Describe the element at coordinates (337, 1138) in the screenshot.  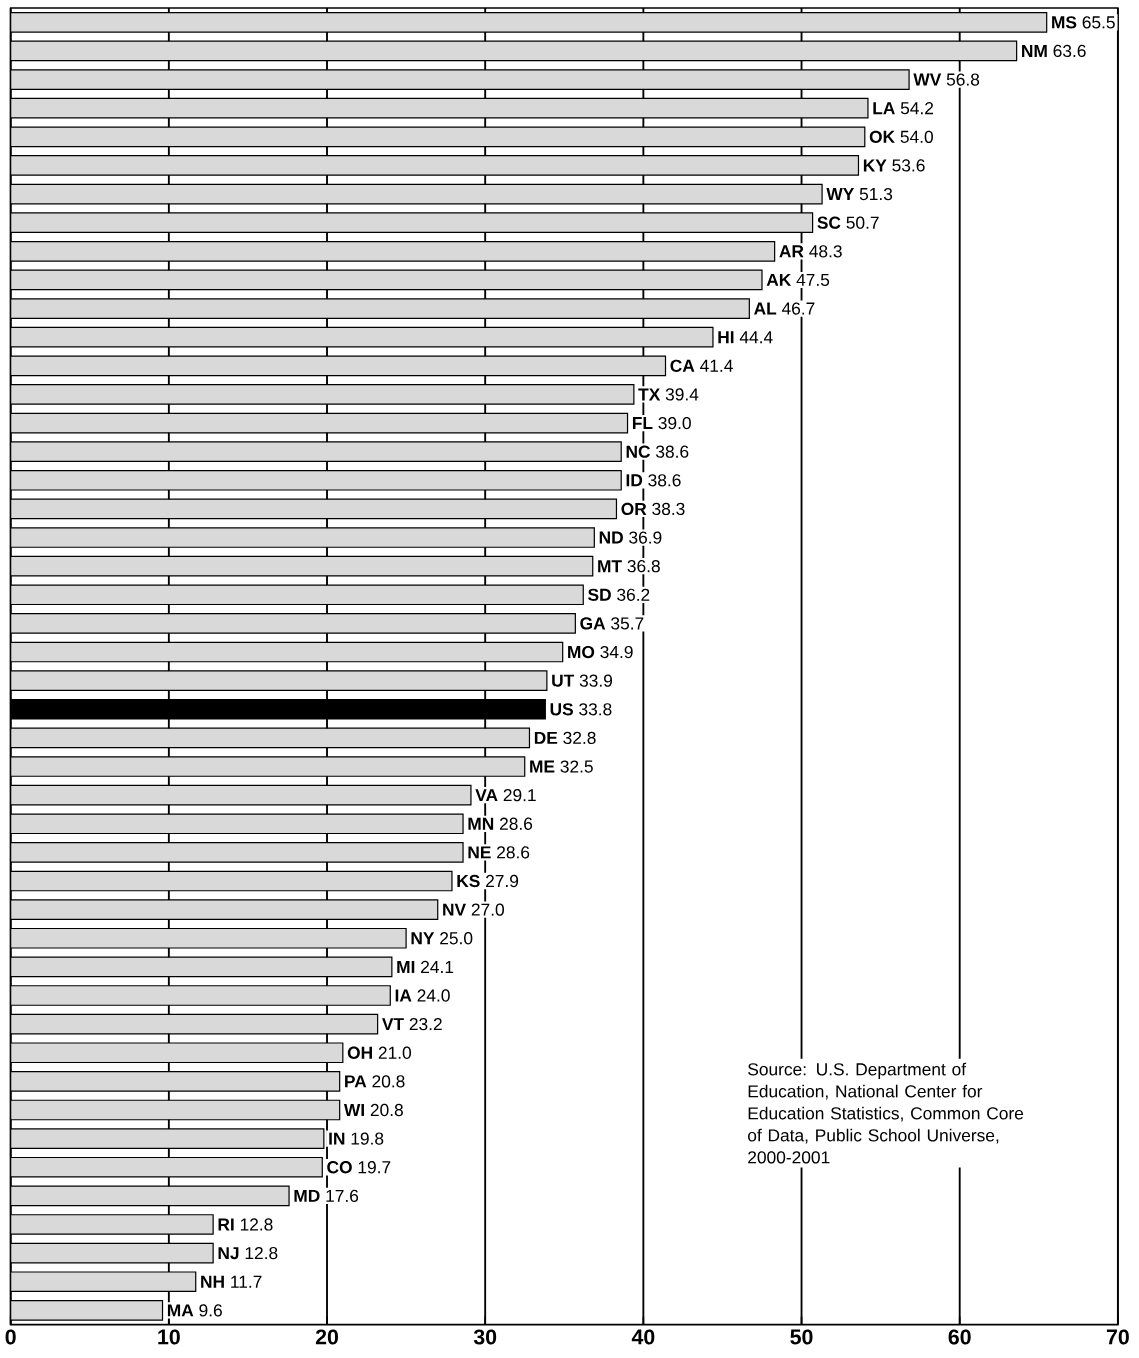
I see `y-tick-label: IN` at that location.